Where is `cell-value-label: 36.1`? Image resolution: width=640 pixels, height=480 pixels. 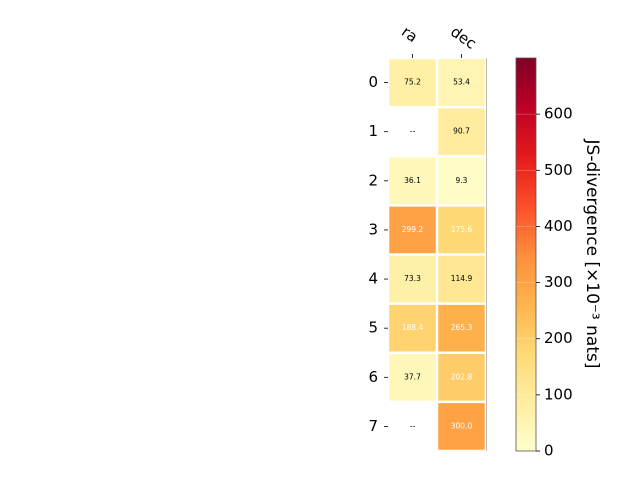 cell-value-label: 36.1 is located at coordinates (412, 180).